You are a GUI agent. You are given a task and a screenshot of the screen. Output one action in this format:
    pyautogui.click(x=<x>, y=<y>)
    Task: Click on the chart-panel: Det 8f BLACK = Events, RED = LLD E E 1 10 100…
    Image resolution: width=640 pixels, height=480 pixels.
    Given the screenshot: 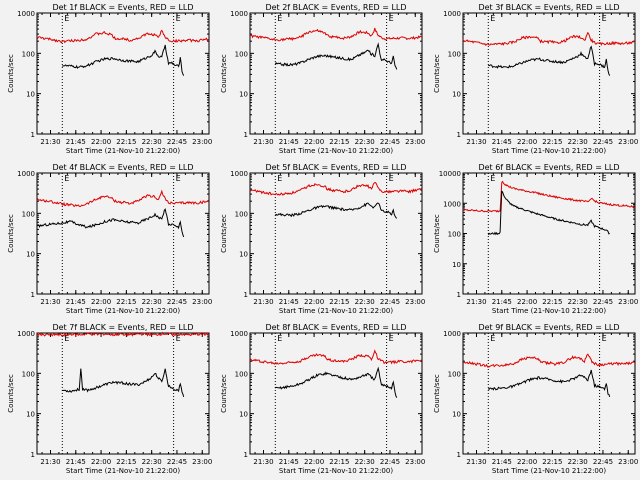 What is the action you would take?
    pyautogui.click(x=322, y=399)
    